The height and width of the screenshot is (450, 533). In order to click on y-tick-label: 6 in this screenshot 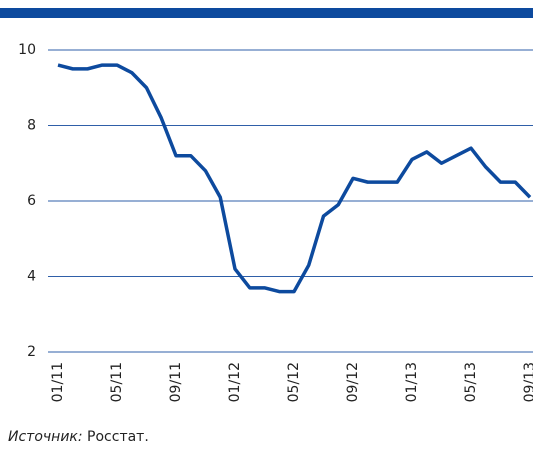, I will do `click(31, 201)`.